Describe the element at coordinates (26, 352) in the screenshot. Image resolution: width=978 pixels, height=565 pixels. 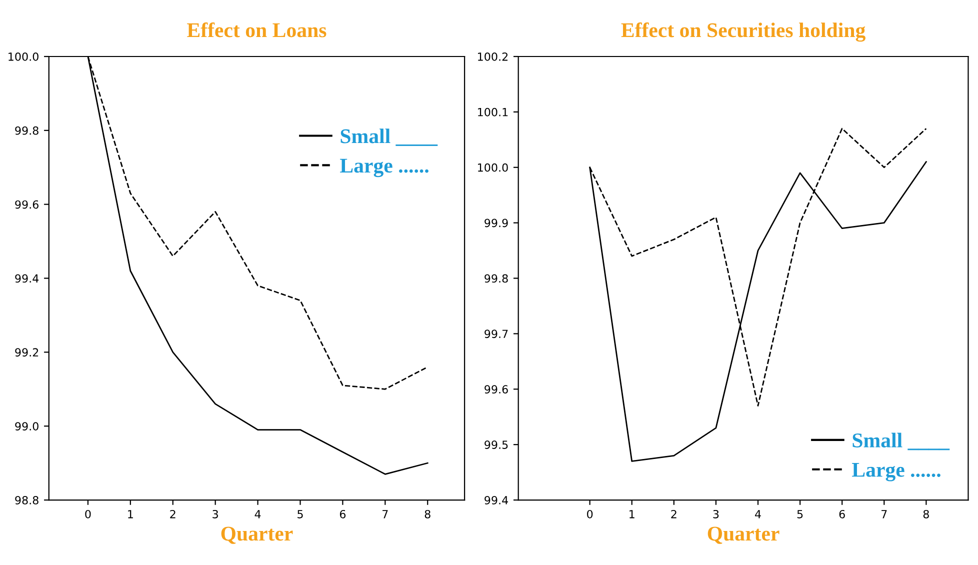
I see `y-tick-label: 99.2` at that location.